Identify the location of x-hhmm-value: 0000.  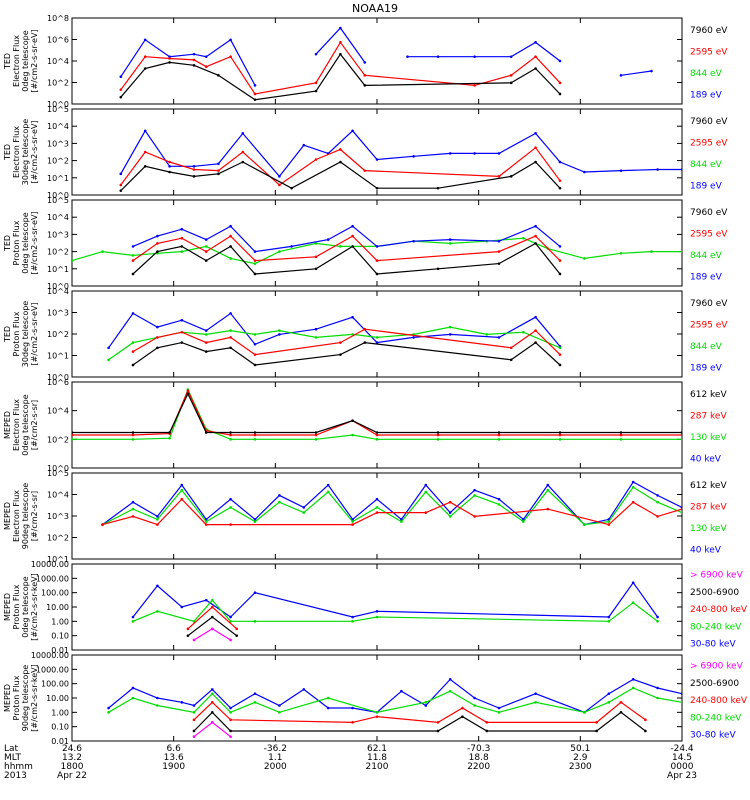
(682, 767).